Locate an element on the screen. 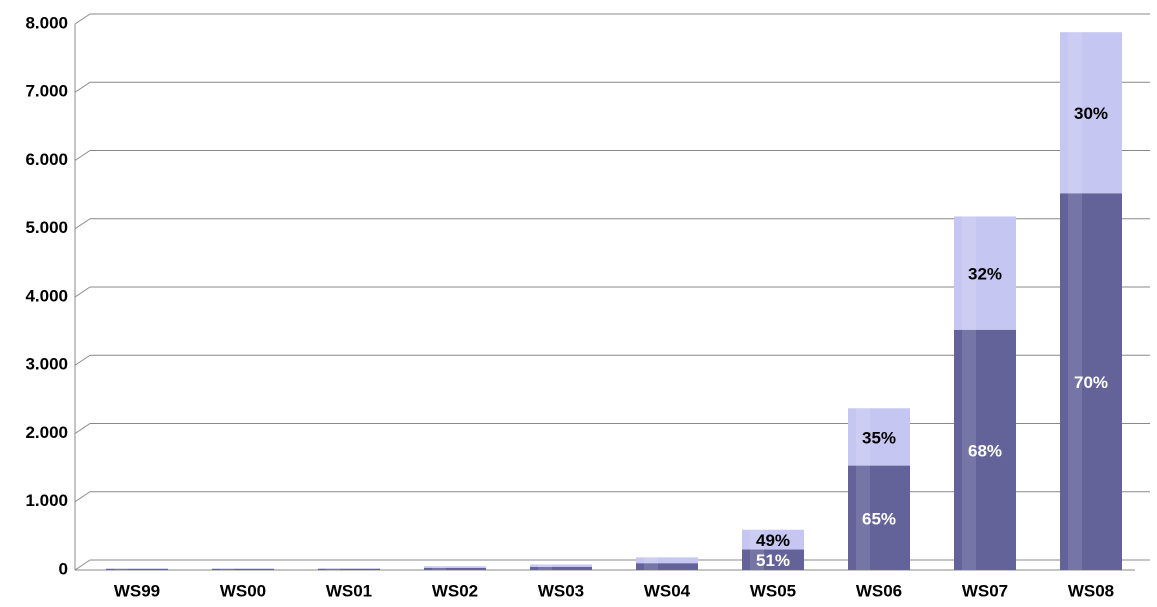 The height and width of the screenshot is (607, 1157). segment-label: 51% is located at coordinates (773, 560).